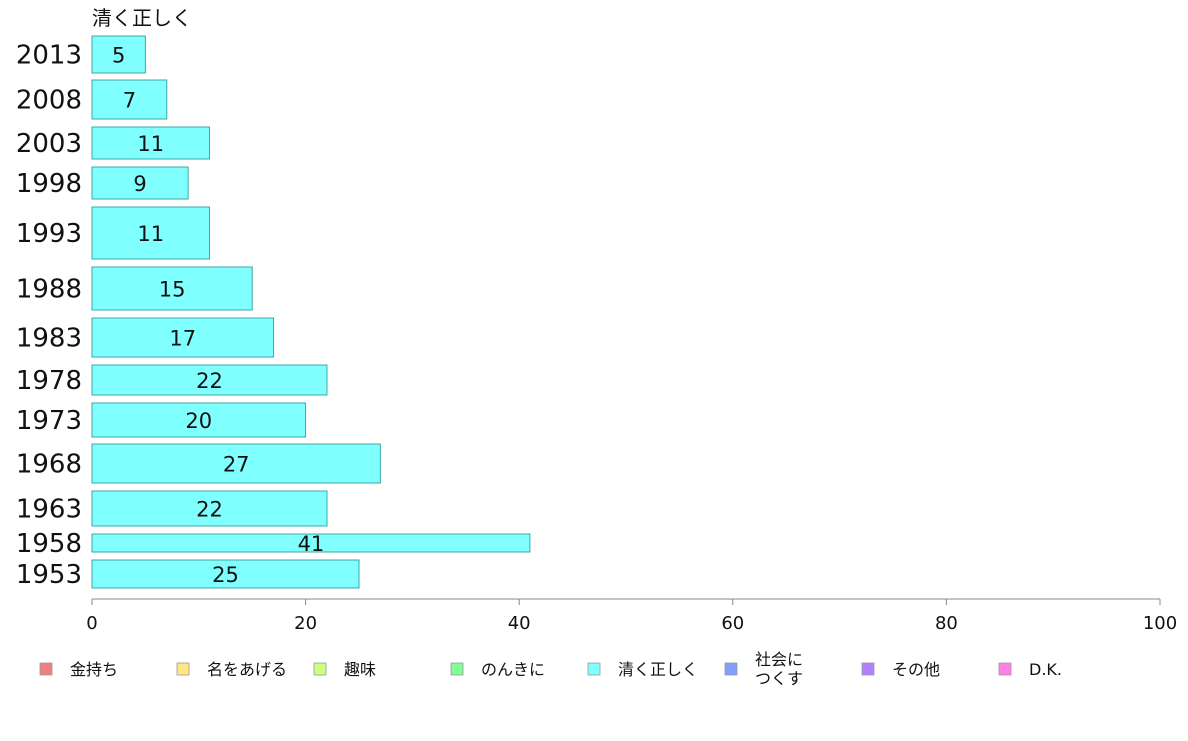  What do you see at coordinates (1045, 669) in the screenshot?
I see `legend-label: D.K.` at bounding box center [1045, 669].